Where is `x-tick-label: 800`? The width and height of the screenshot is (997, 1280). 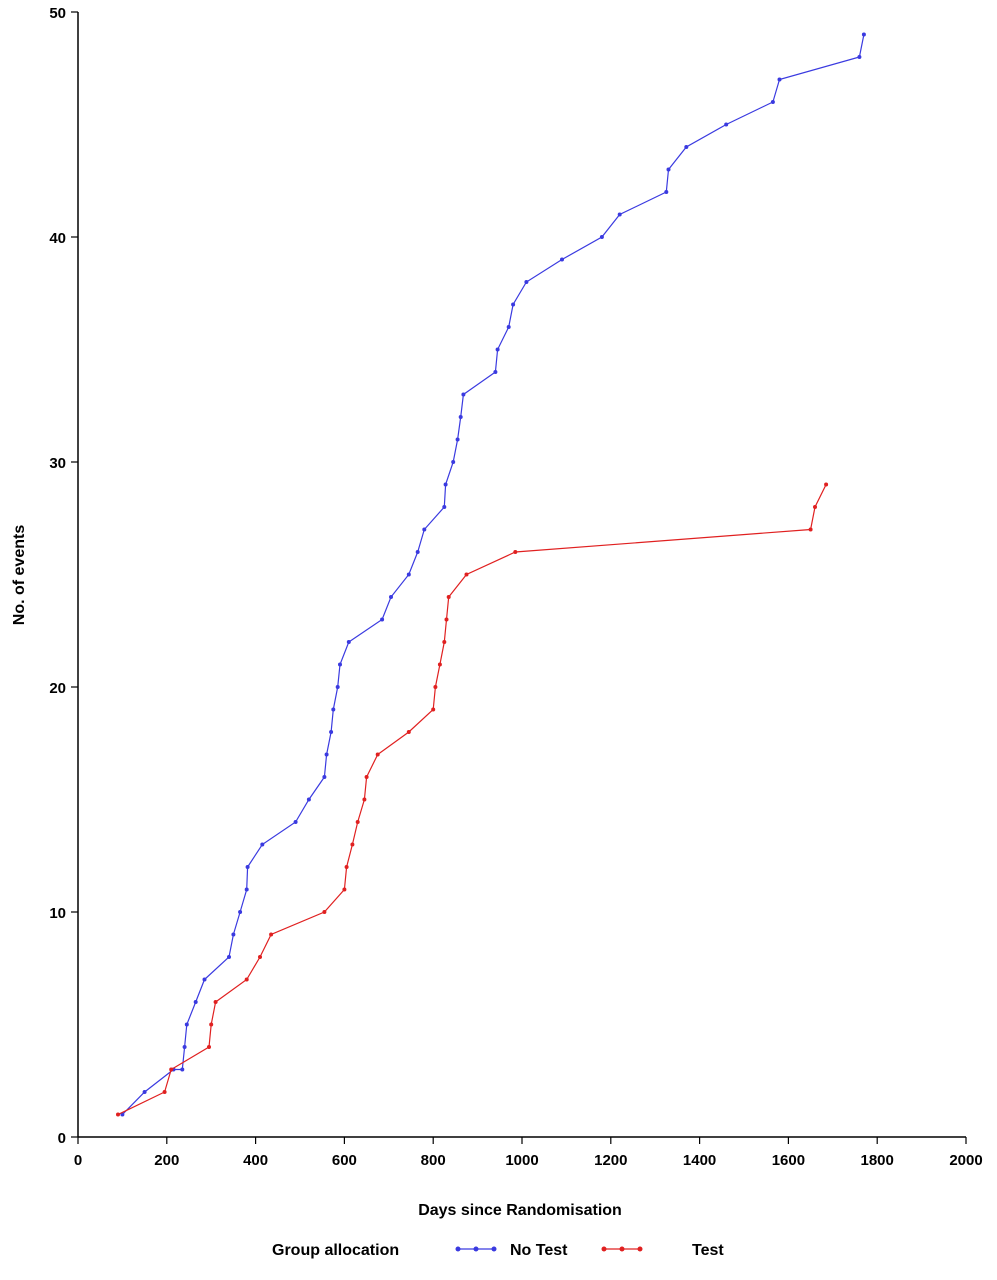 x-tick-label: 800 is located at coordinates (433, 1160).